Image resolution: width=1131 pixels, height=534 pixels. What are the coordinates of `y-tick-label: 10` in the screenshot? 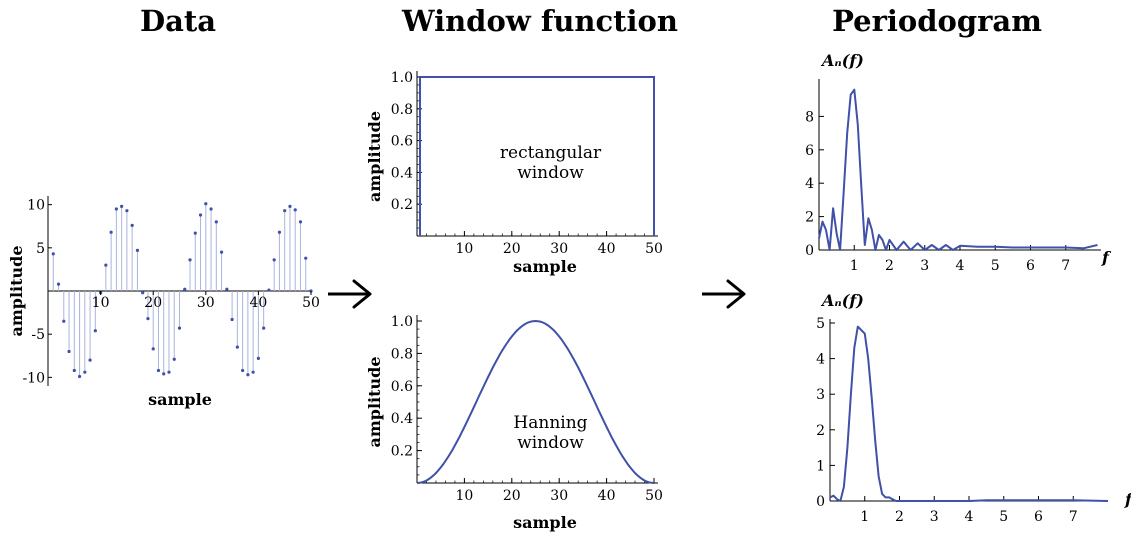 It's located at (36, 206).